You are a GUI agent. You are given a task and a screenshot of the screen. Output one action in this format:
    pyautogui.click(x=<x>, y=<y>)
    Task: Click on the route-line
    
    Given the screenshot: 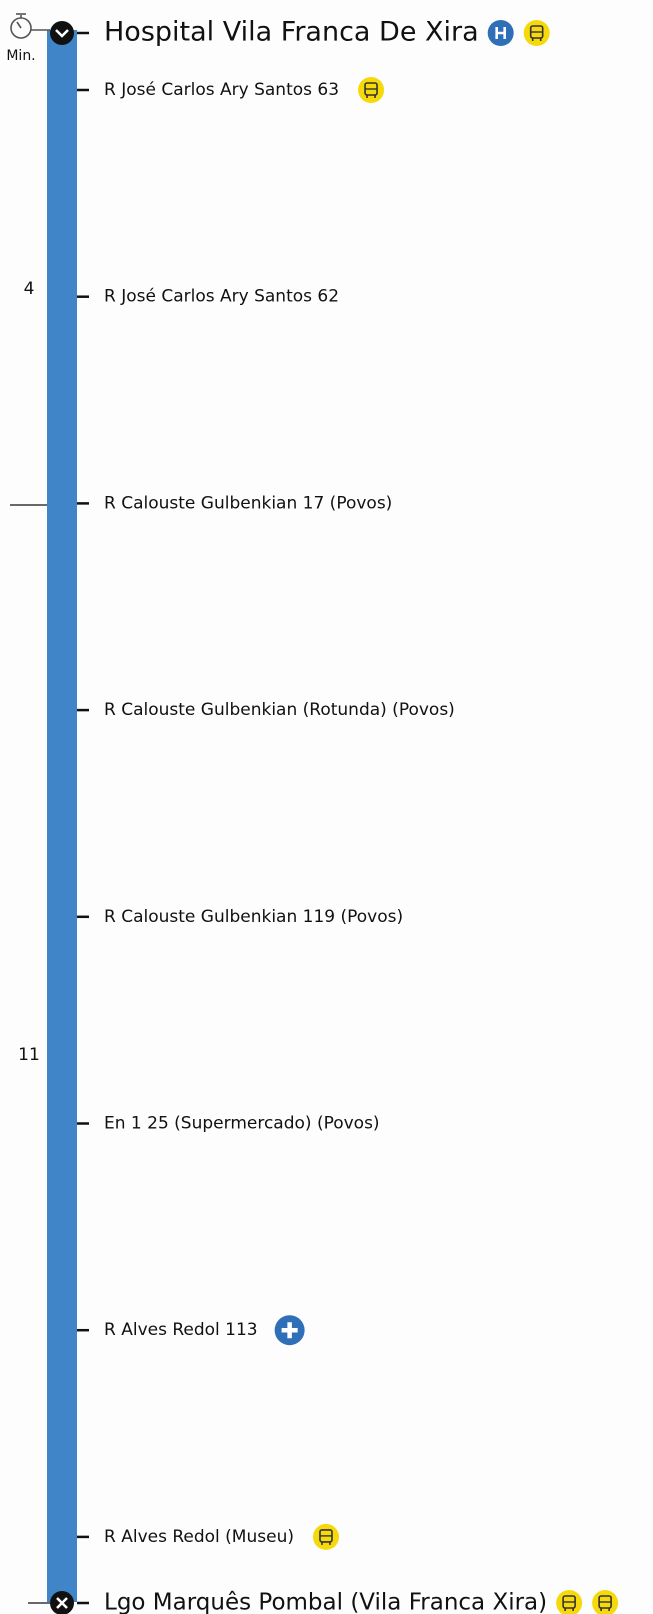 What is the action you would take?
    pyautogui.click(x=62, y=816)
    